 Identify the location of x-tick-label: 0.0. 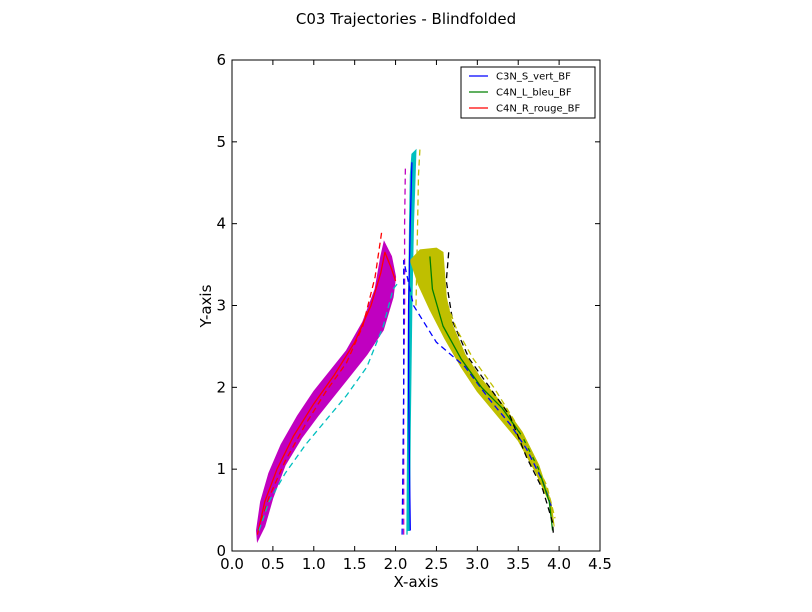
(232, 564).